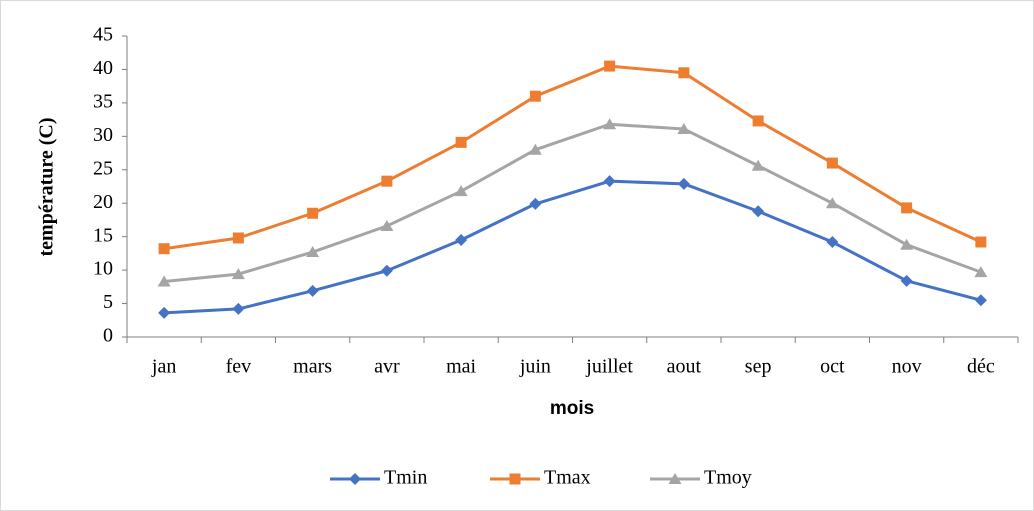 This screenshot has width=1034, height=511. I want to click on x-axis-label: mois, so click(572, 408).